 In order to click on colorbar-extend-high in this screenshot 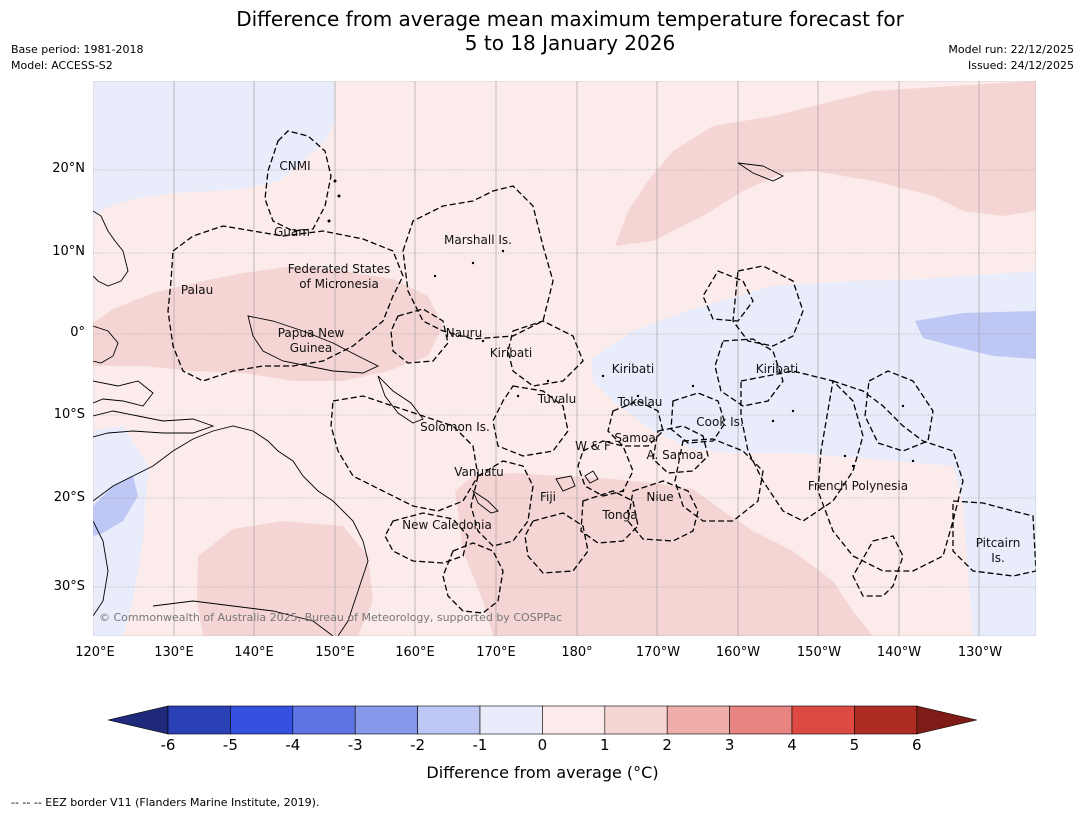, I will do `click(946, 720)`.